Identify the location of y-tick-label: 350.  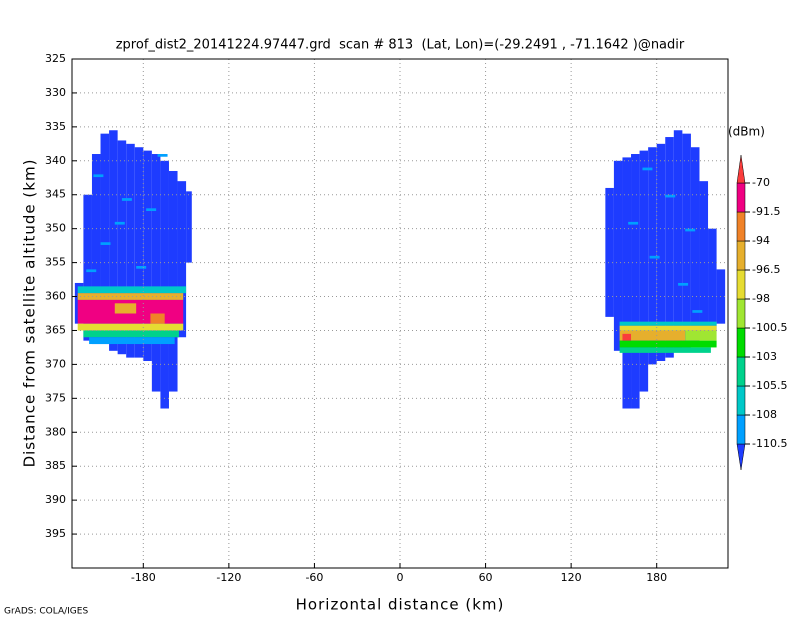
(55, 228).